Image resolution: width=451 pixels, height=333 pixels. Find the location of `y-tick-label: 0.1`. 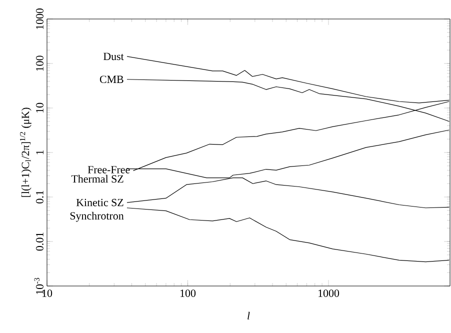

y-tick-label: 0.1 is located at coordinates (40, 197).